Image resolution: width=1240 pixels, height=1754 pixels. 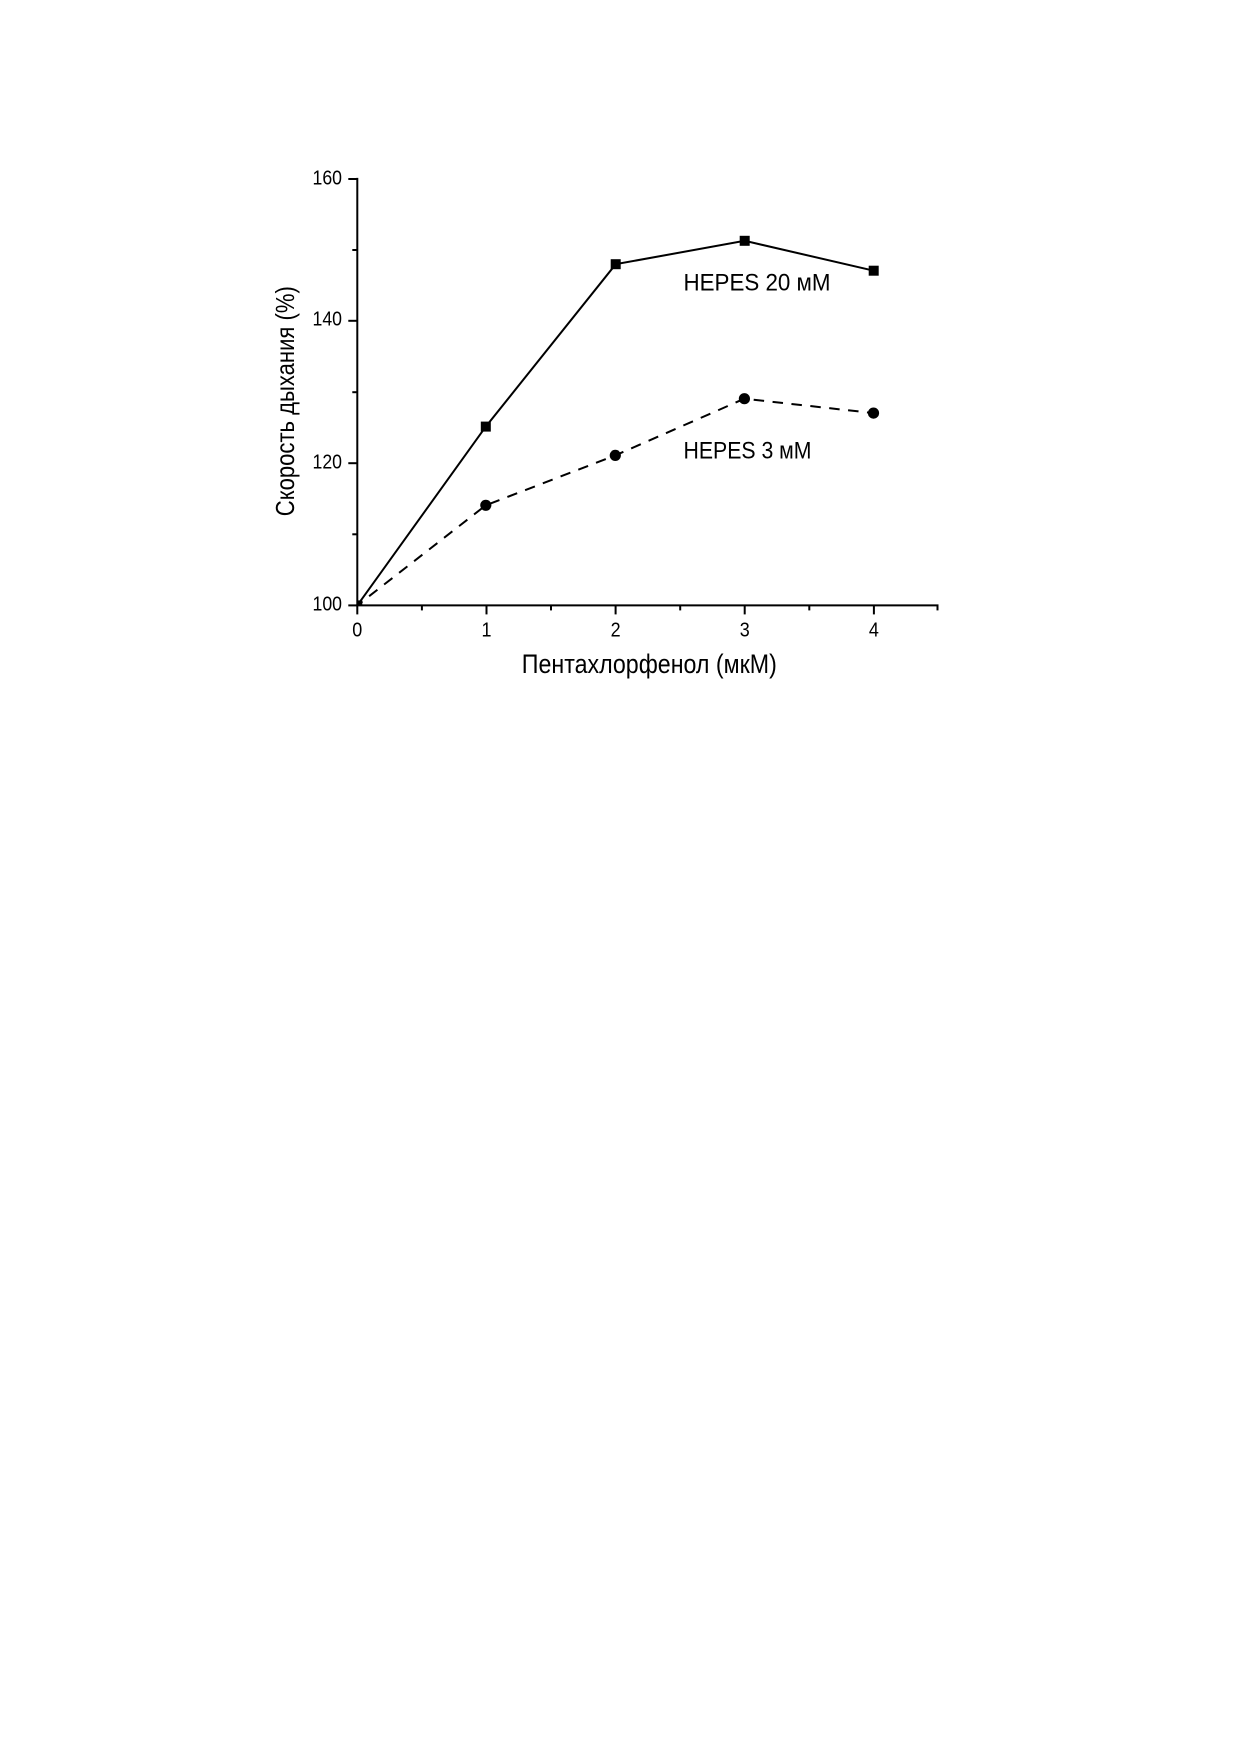 I want to click on svg-text: Скорость дыхания (%), so click(x=285, y=401).